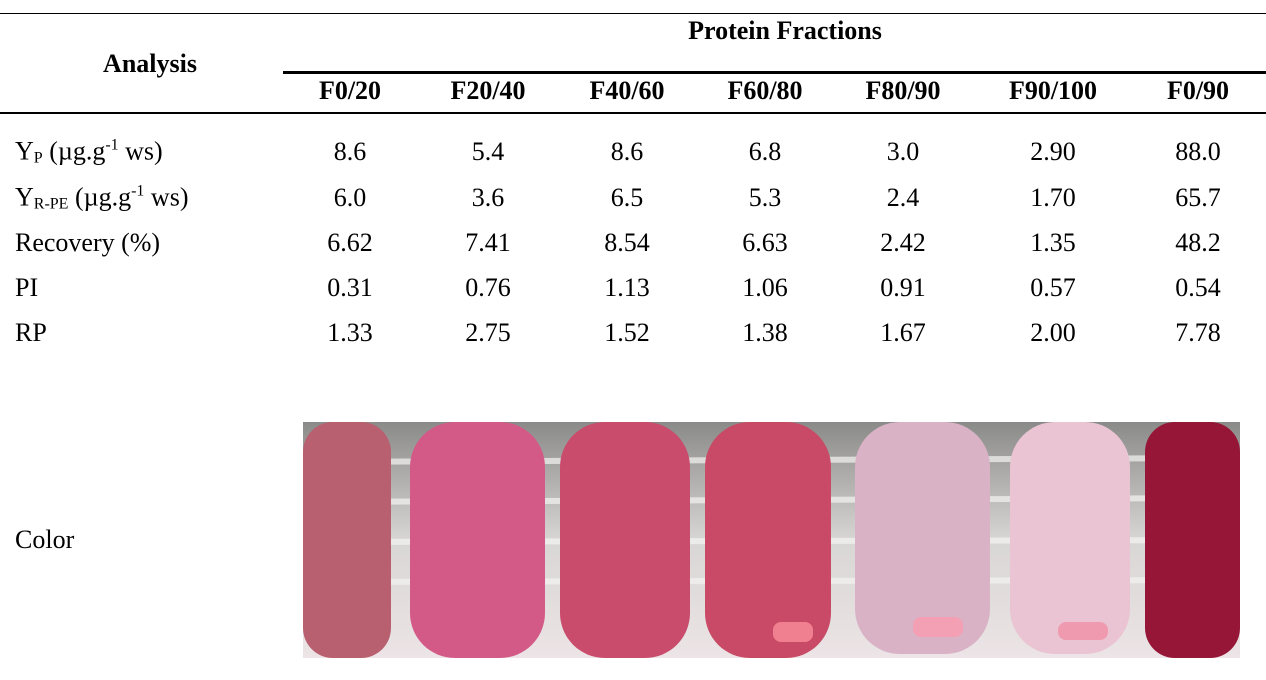 The image size is (1266, 680). What do you see at coordinates (903, 197) in the screenshot?
I see `cell: 2.4` at bounding box center [903, 197].